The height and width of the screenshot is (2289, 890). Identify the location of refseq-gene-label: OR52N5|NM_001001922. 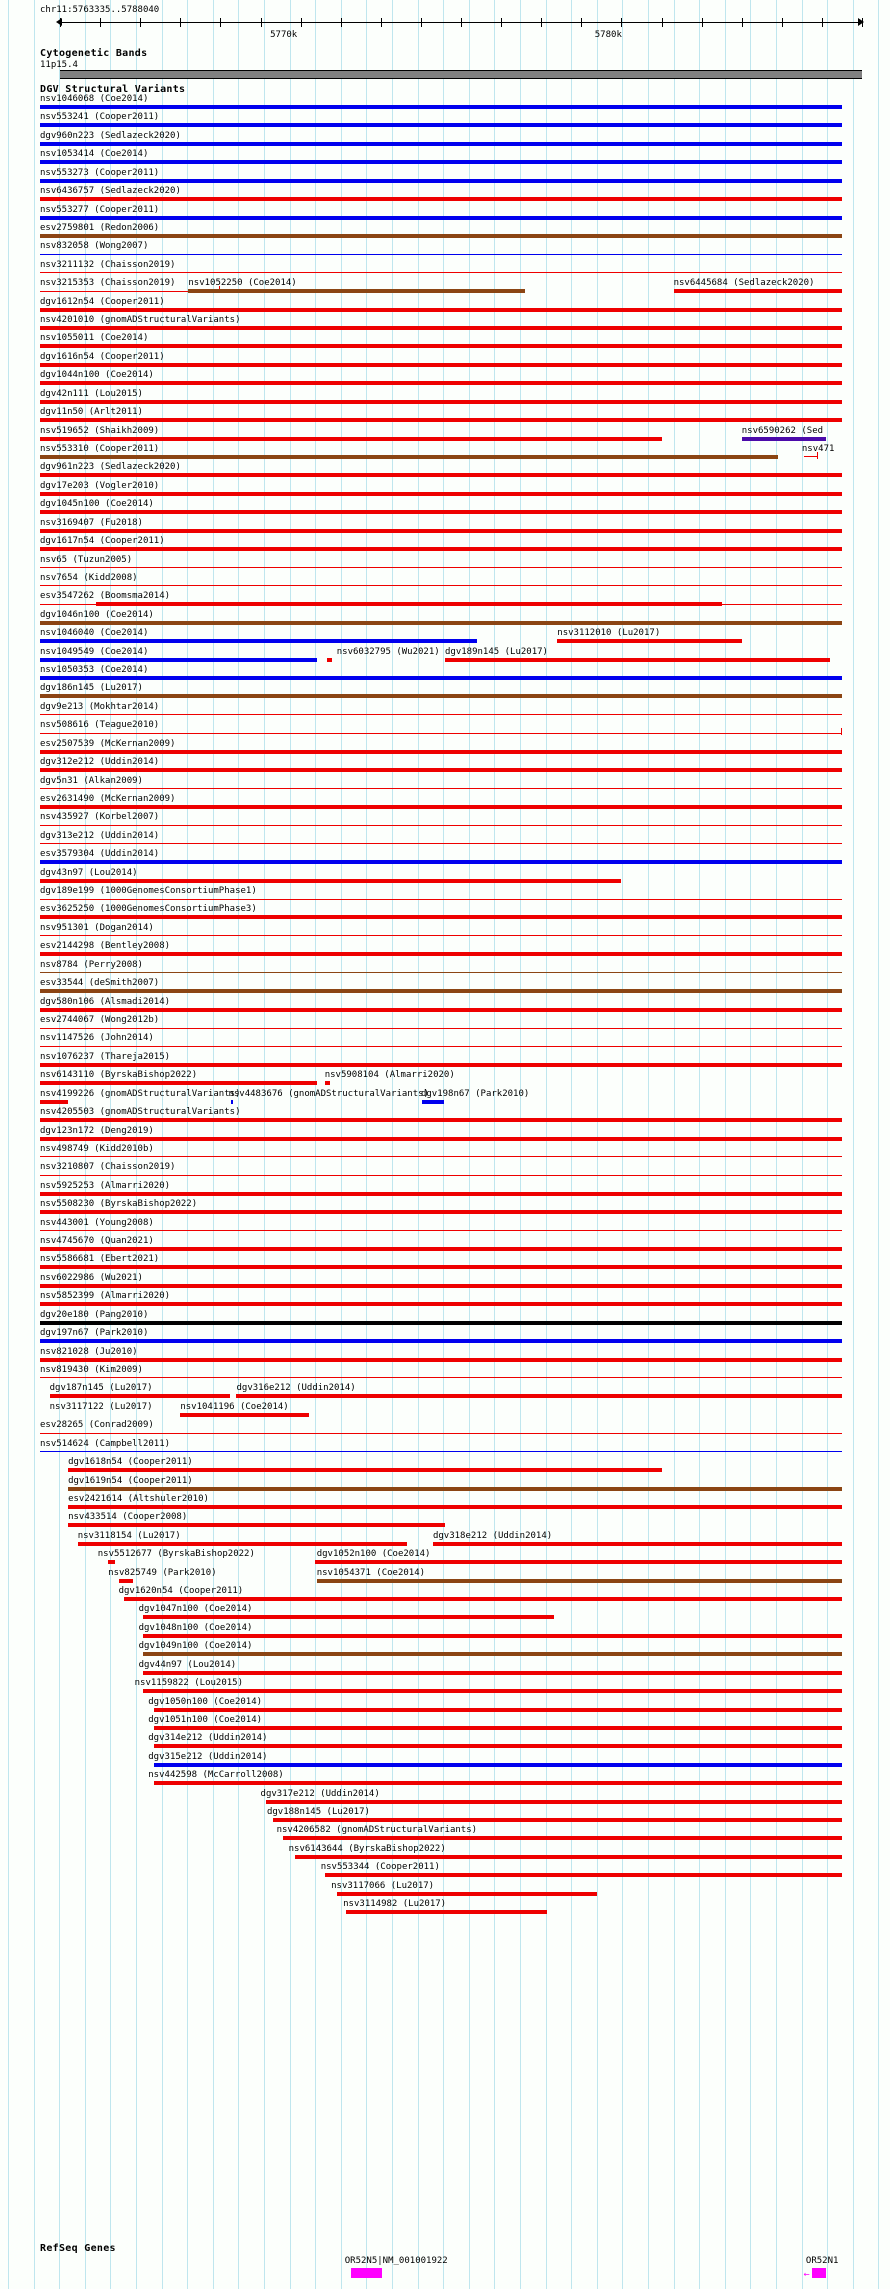
(396, 2261).